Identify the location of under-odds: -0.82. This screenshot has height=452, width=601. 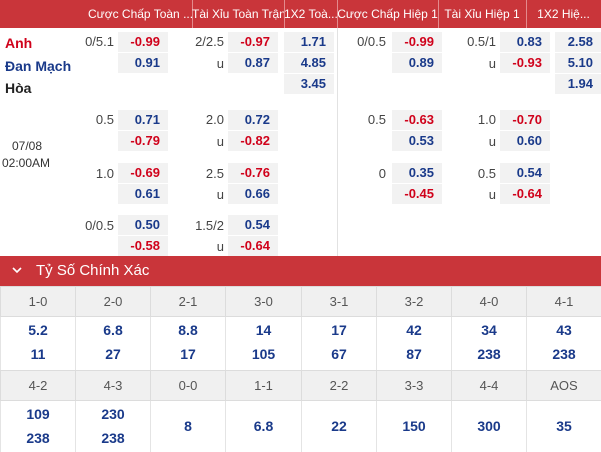
(253, 141).